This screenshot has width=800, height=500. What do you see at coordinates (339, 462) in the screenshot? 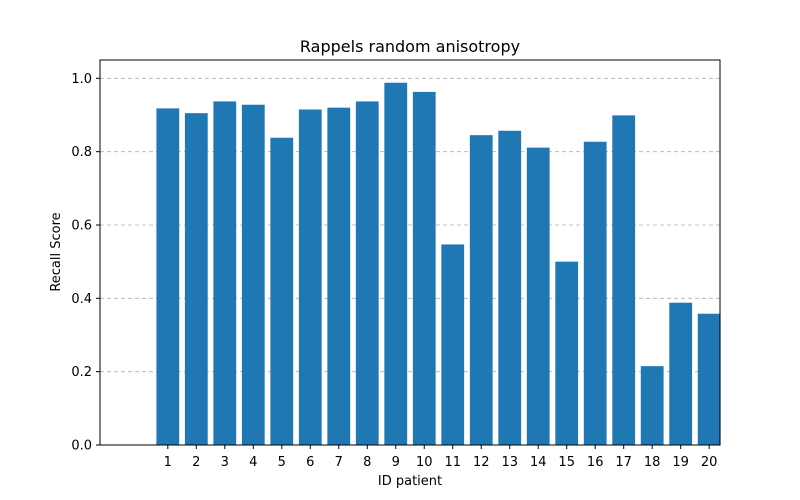
I see `x-tick-label: 7` at bounding box center [339, 462].